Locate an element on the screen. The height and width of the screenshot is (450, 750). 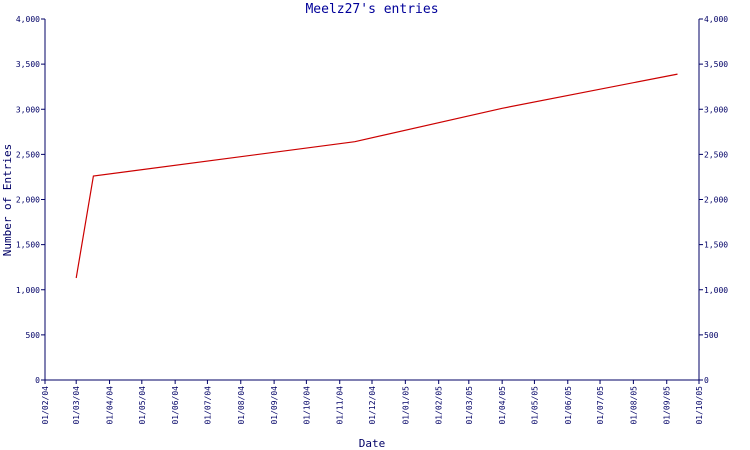
x-tick-label: 01/03/05 is located at coordinates (469, 405).